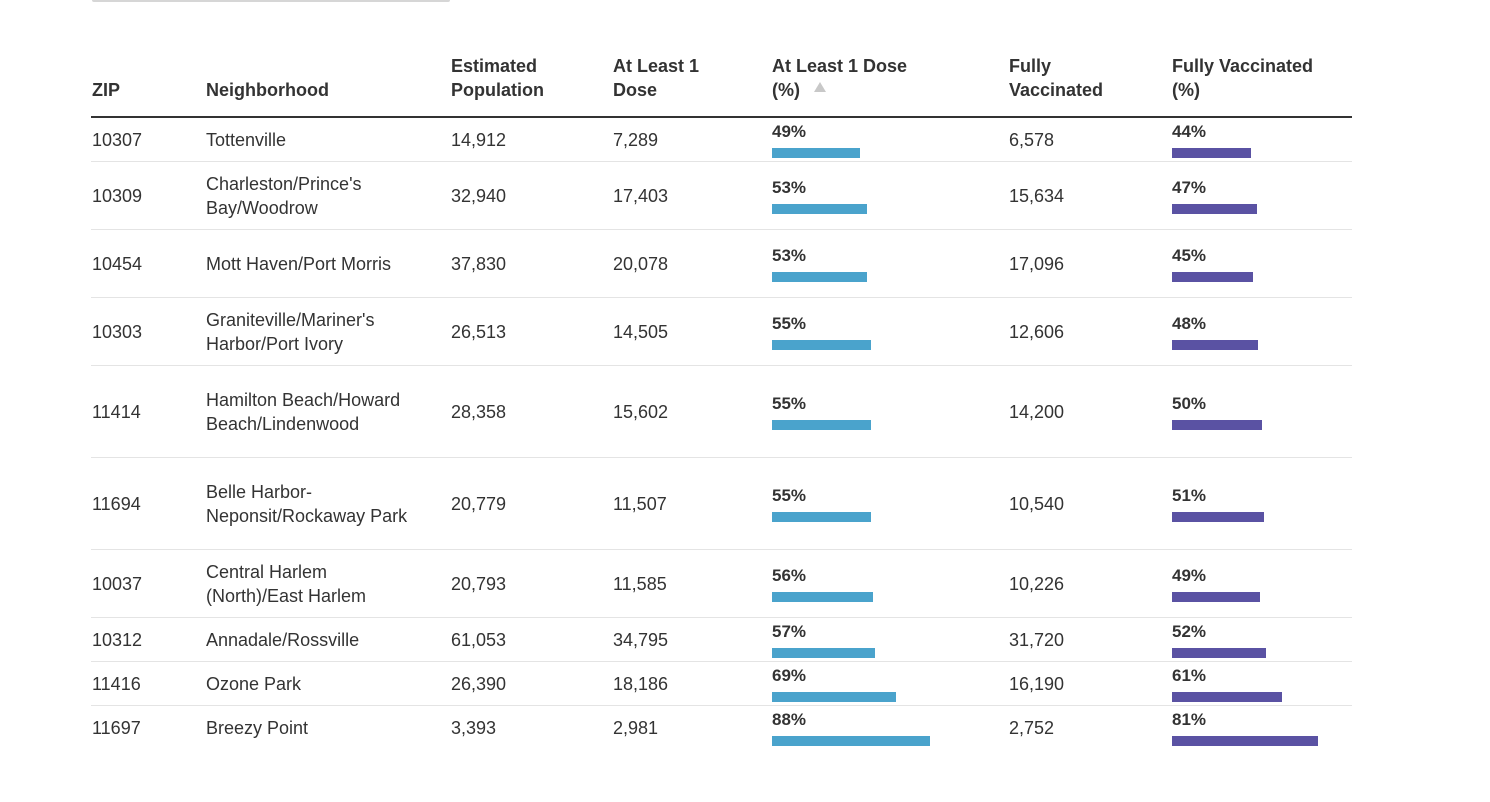  I want to click on cell-neighborhood: Mott Haven/Port Morris, so click(299, 263).